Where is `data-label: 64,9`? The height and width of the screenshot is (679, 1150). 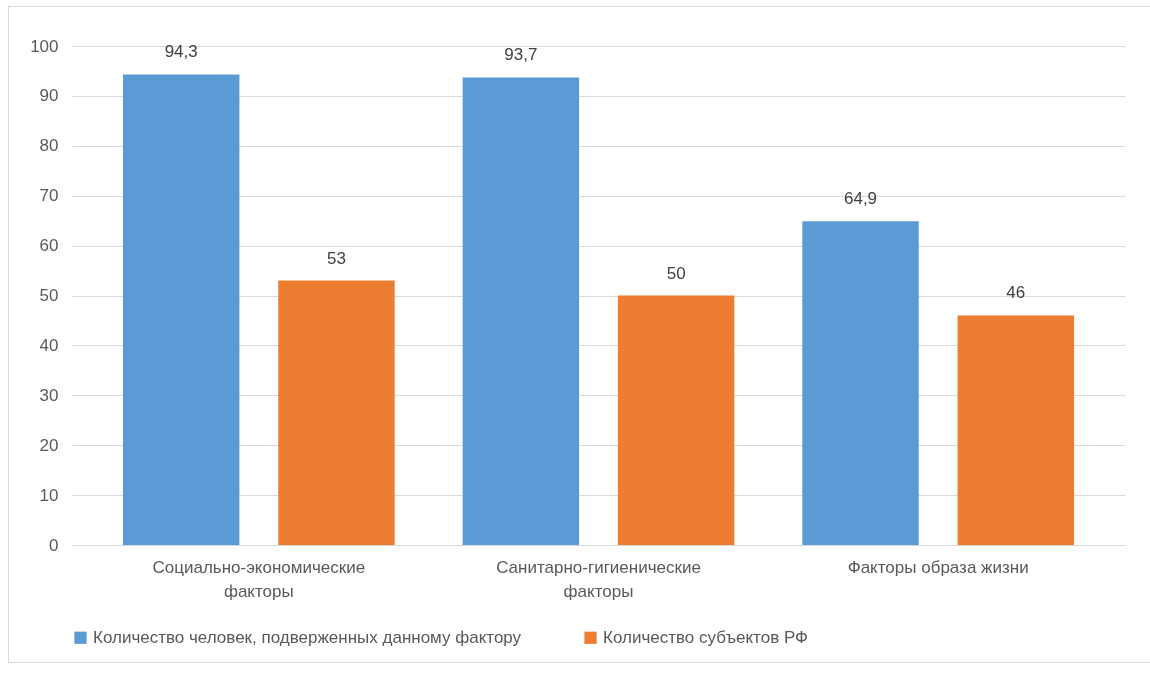 data-label: 64,9 is located at coordinates (860, 199).